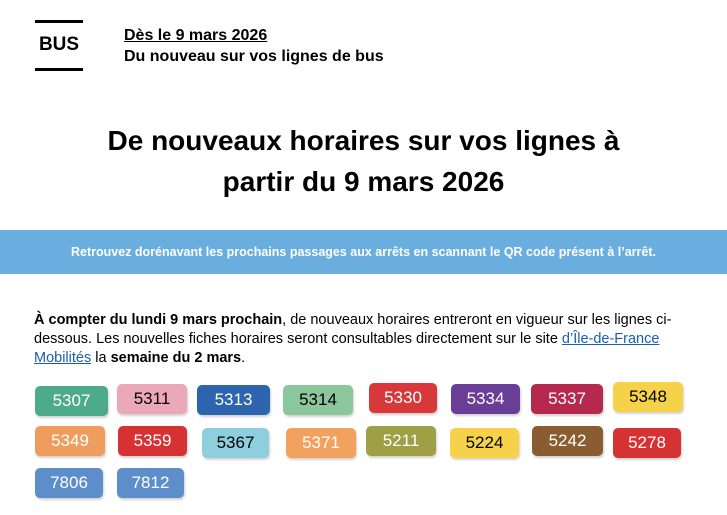 The width and height of the screenshot is (727, 515). What do you see at coordinates (403, 398) in the screenshot?
I see `line-badge-5330: 5330` at bounding box center [403, 398].